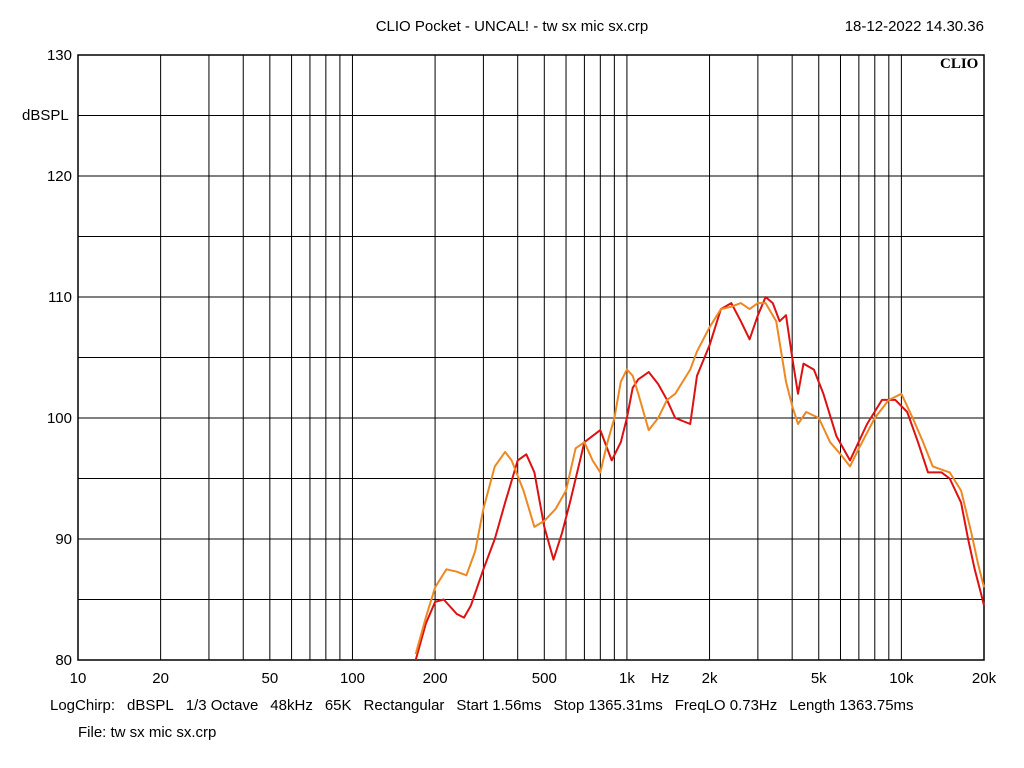  What do you see at coordinates (959, 64) in the screenshot?
I see `clio-logo: CLIO` at bounding box center [959, 64].